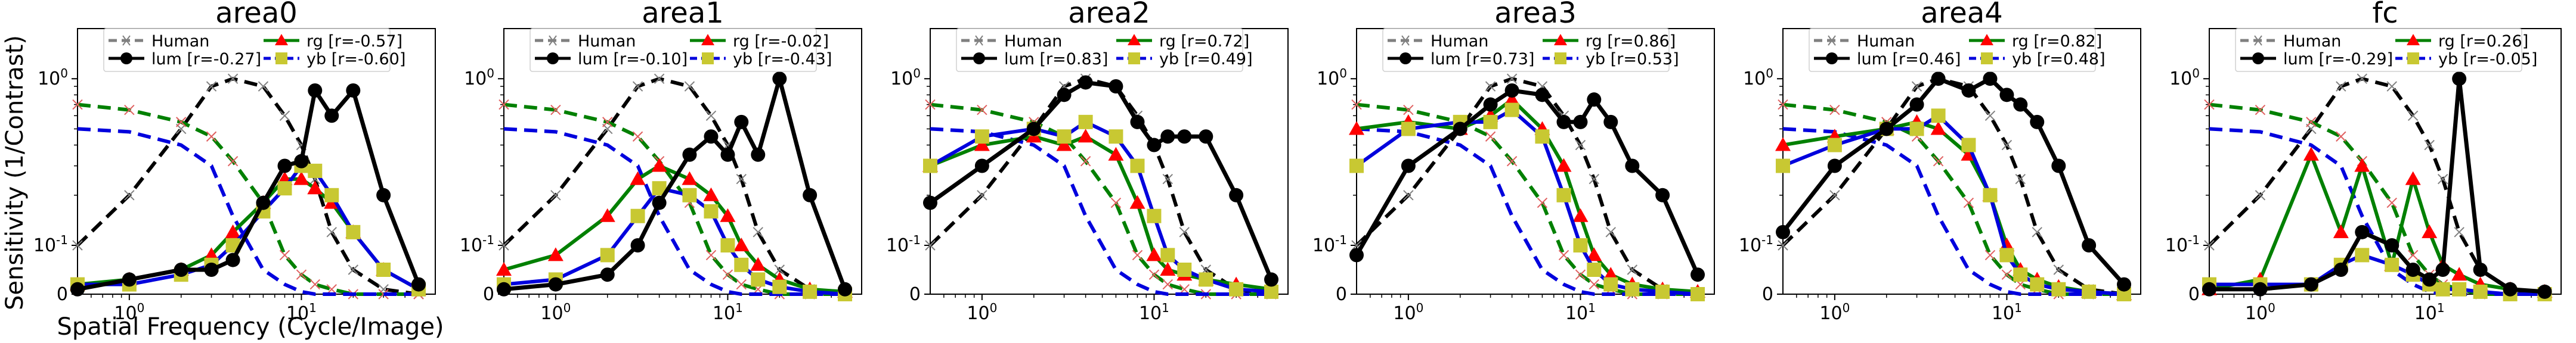 This screenshot has height=343, width=2576. What do you see at coordinates (1406, 58) in the screenshot?
I see `legend-marker-lum` at bounding box center [1406, 58].